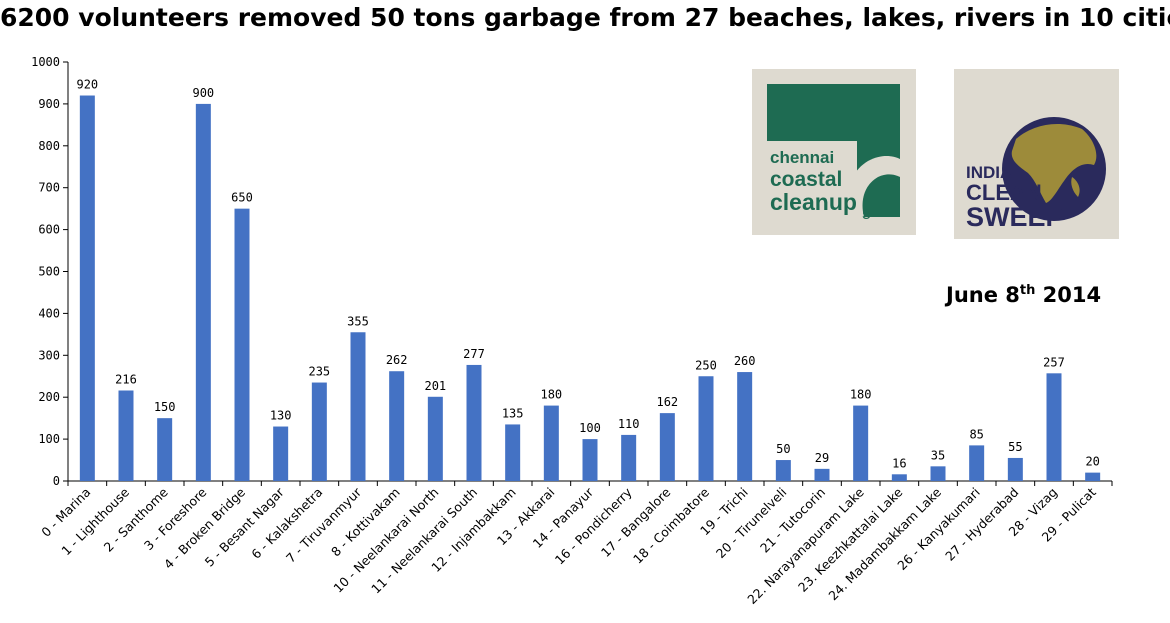 The width and height of the screenshot is (1170, 623). I want to click on date-label: June 8th 2014, so click(1023, 295).